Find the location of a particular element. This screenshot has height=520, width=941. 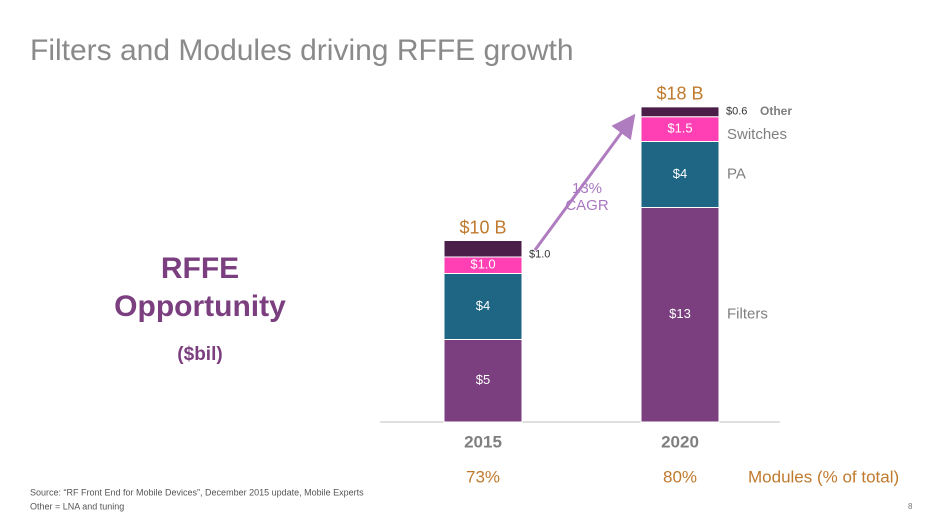

growth-arrow is located at coordinates (584, 182).